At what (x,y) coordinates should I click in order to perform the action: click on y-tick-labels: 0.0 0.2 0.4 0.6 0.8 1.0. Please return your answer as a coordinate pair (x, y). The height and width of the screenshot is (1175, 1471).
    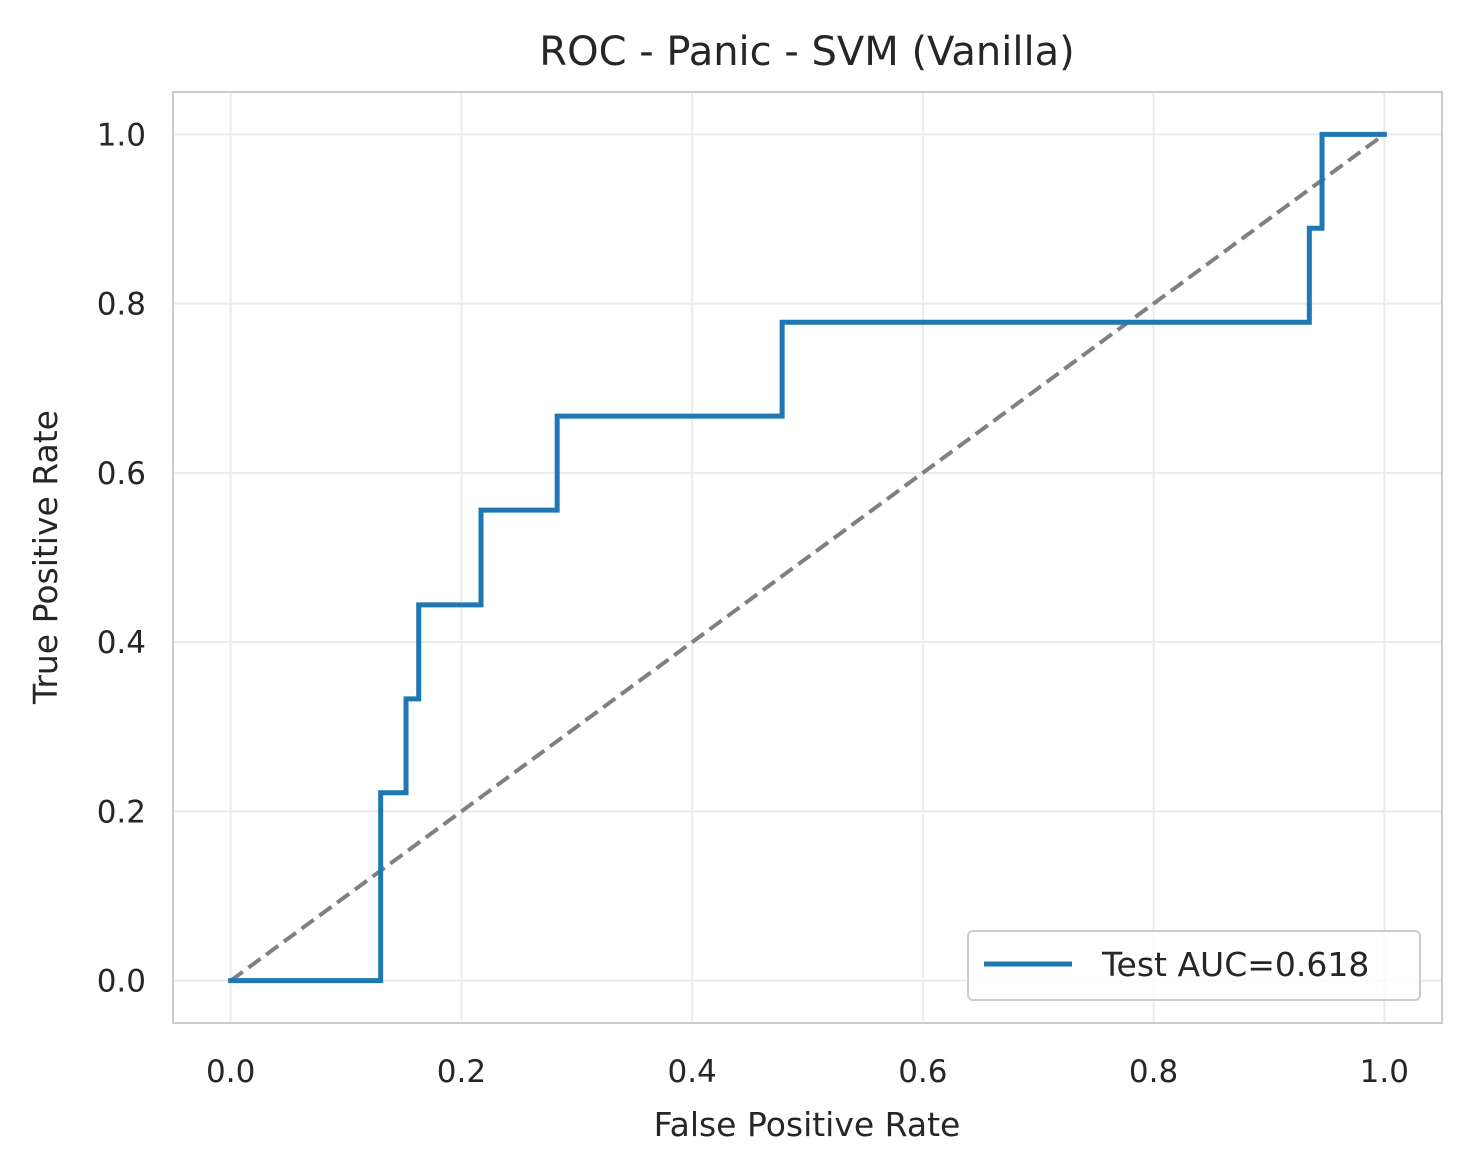
    Looking at the image, I should click on (121, 558).